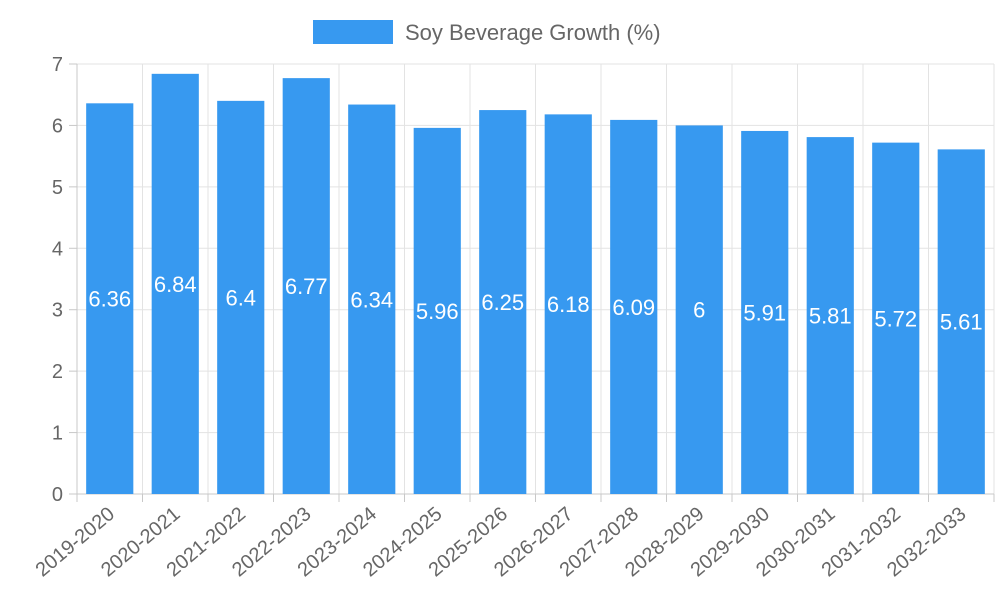 The width and height of the screenshot is (1000, 600). I want to click on legend: Soy Beverage Growth (%), so click(487, 32).